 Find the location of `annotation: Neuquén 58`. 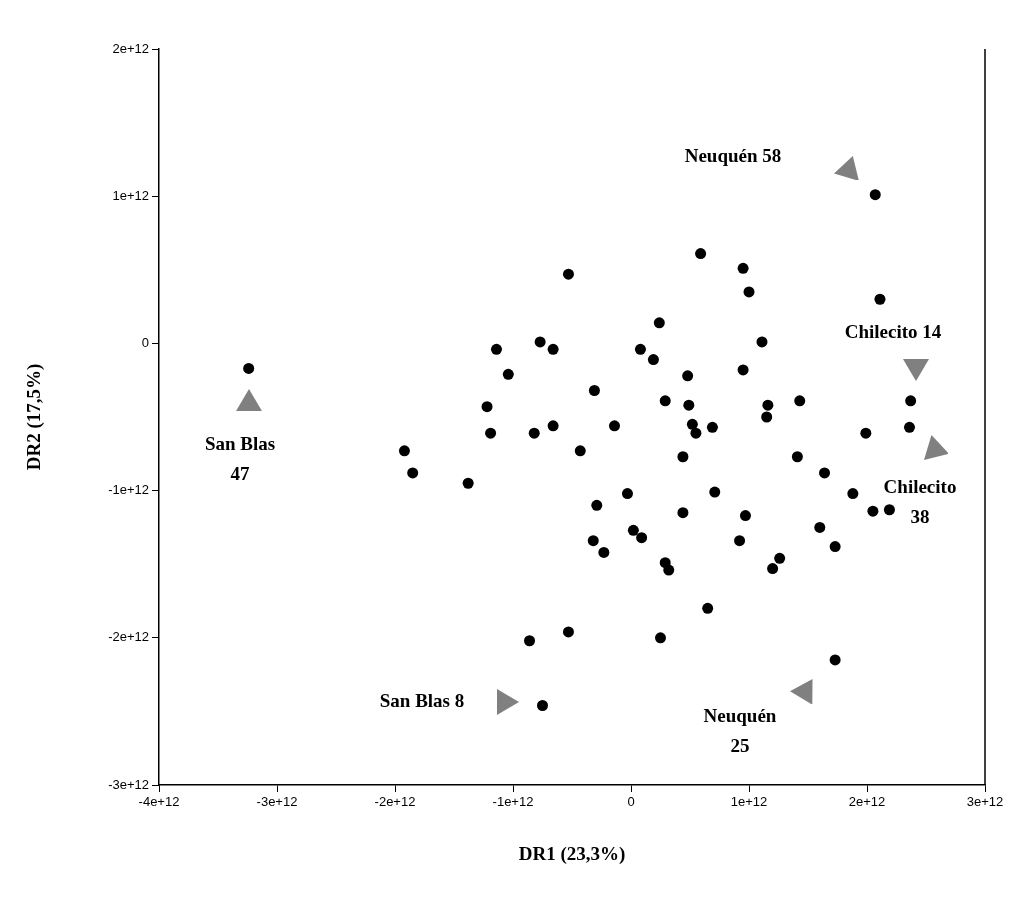

annotation: Neuquén 58 is located at coordinates (733, 155).